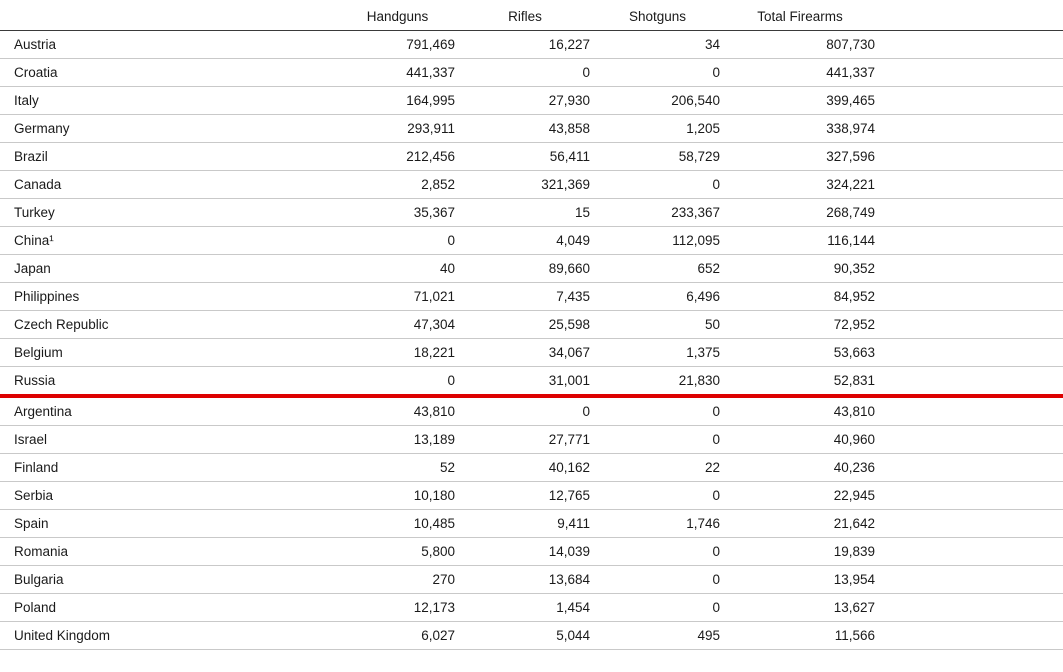 This screenshot has height=672, width=1063. I want to click on total-cell: 441,337, so click(850, 72).